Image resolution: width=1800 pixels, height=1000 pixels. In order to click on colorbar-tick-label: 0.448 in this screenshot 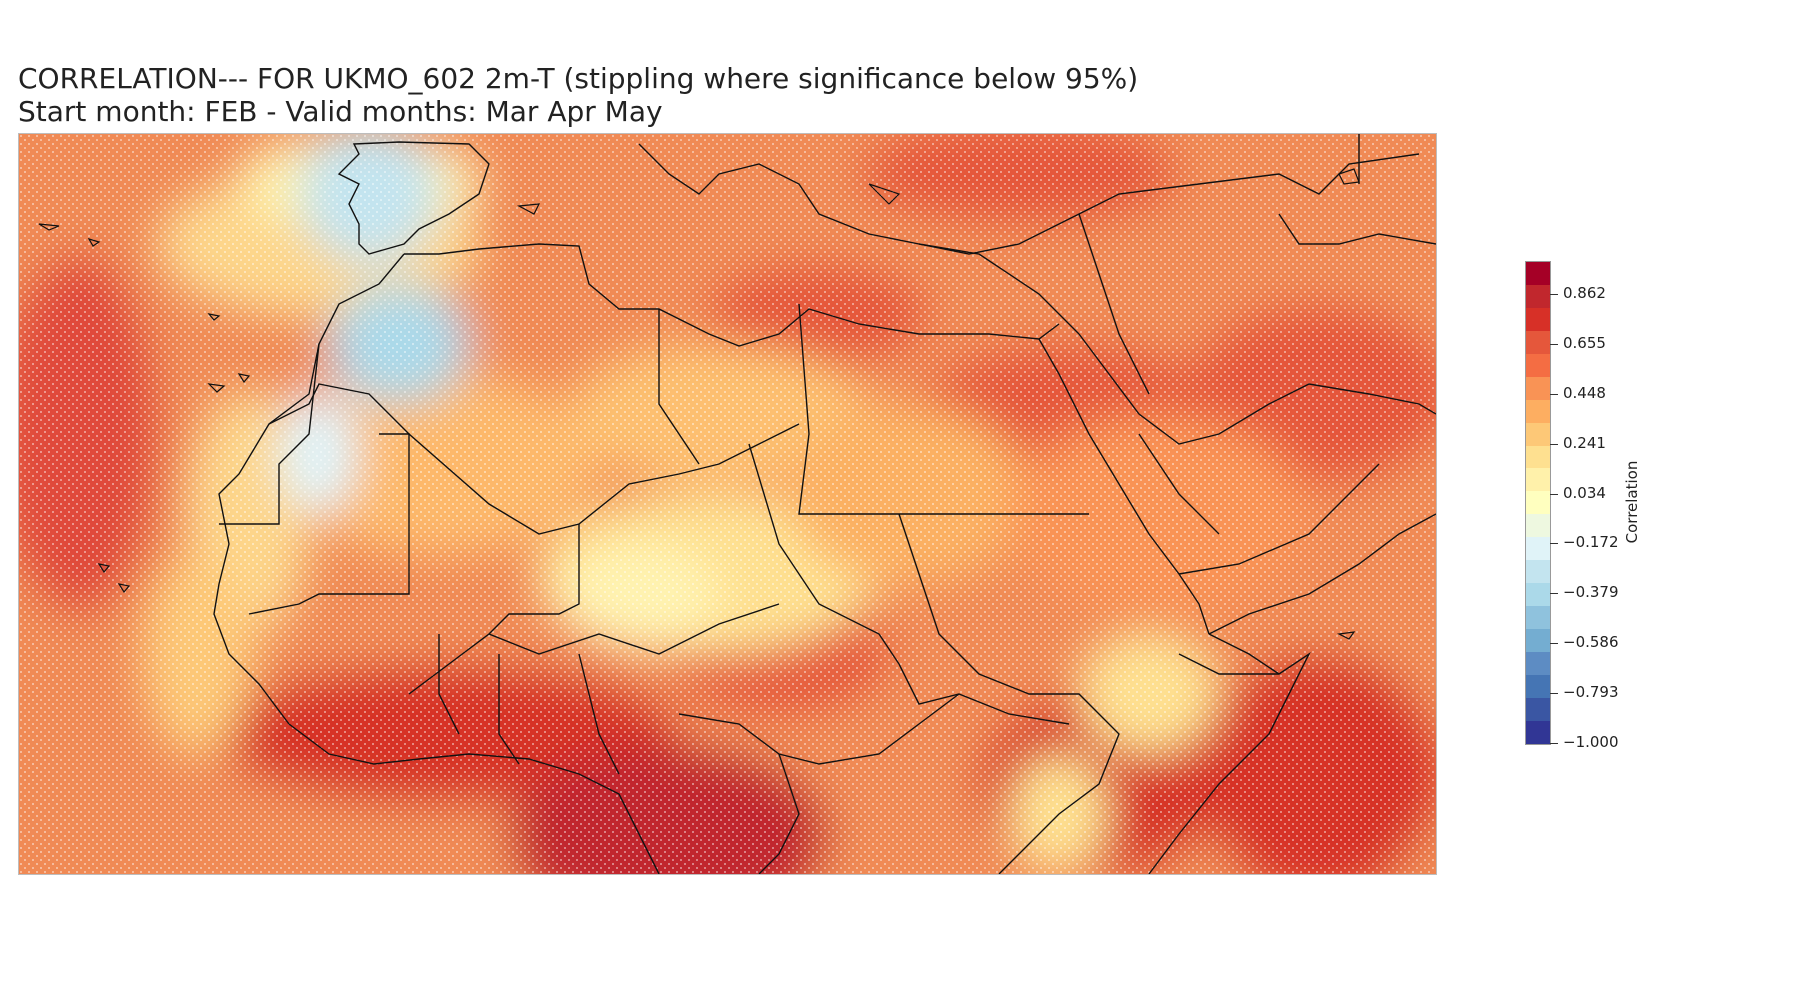, I will do `click(1584, 393)`.